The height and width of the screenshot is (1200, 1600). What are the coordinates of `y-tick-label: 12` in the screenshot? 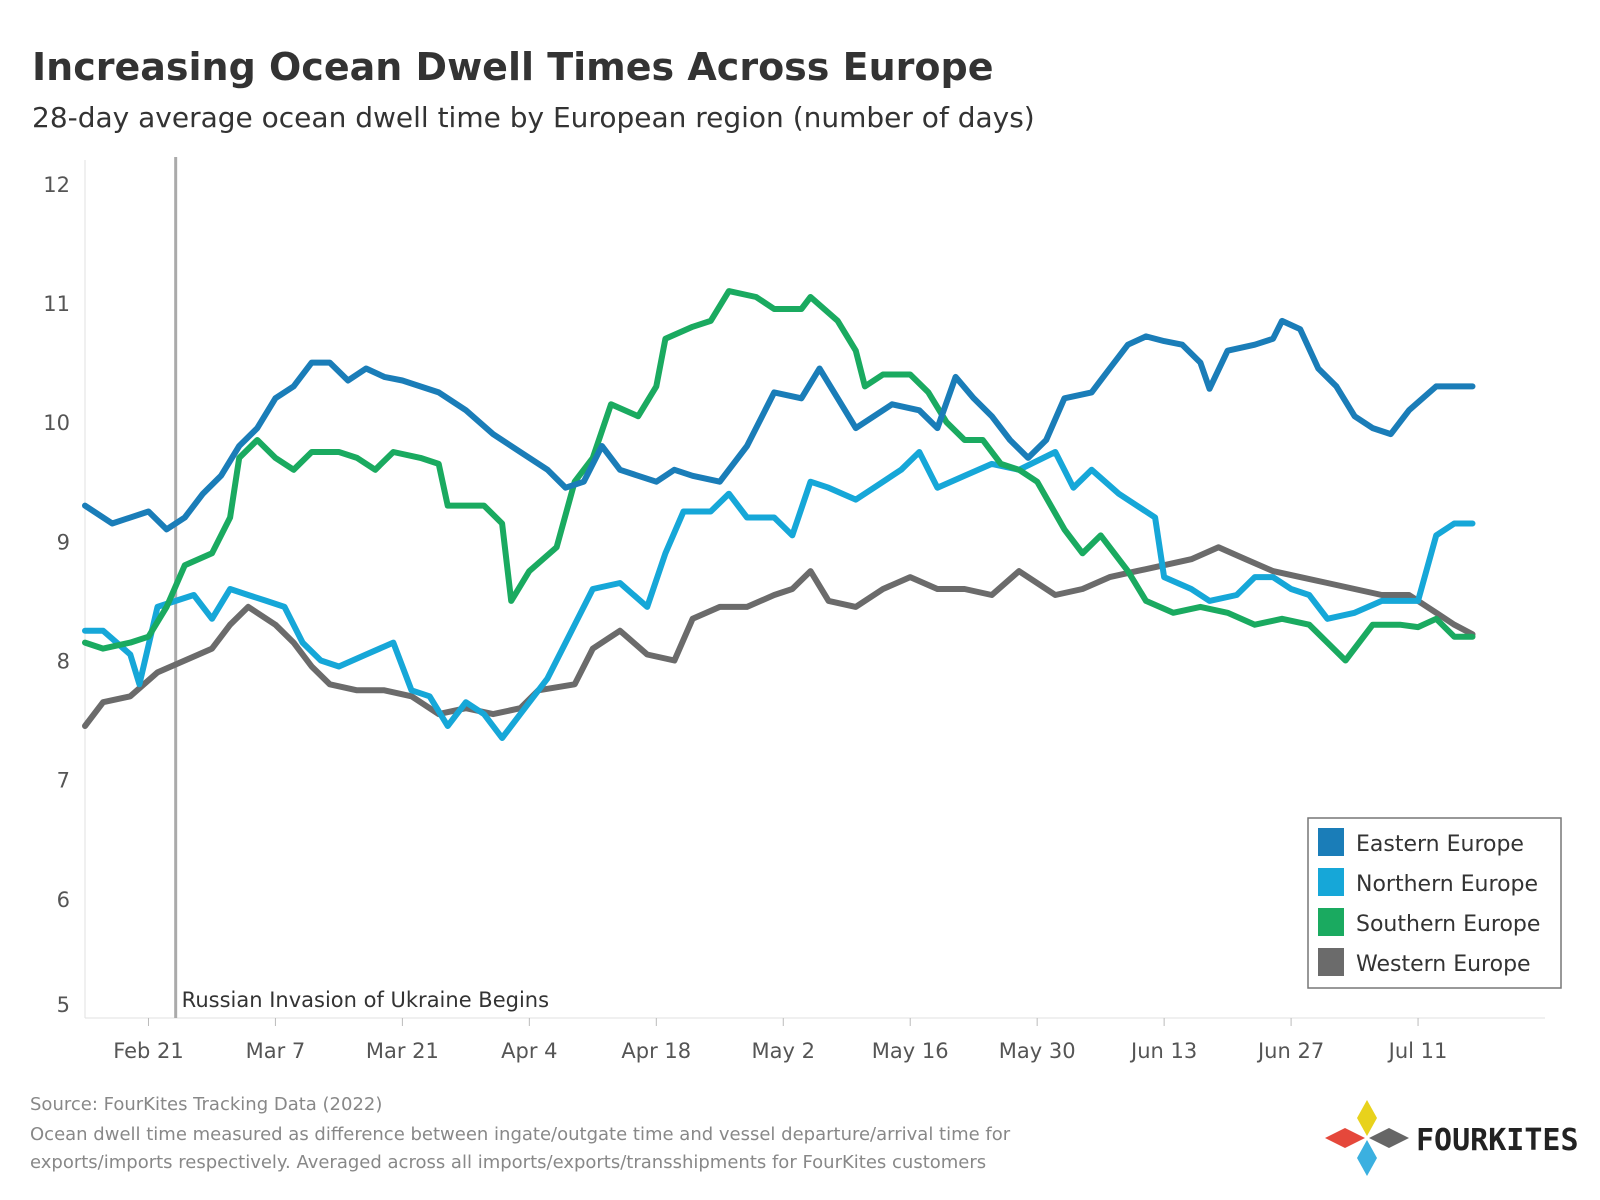 It's located at (56, 185).